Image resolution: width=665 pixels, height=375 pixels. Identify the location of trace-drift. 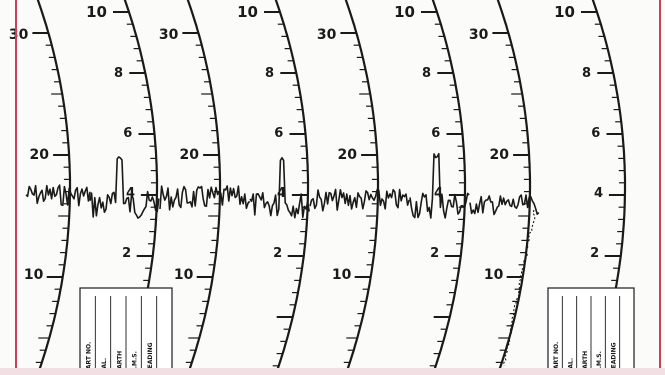
(519, 288).